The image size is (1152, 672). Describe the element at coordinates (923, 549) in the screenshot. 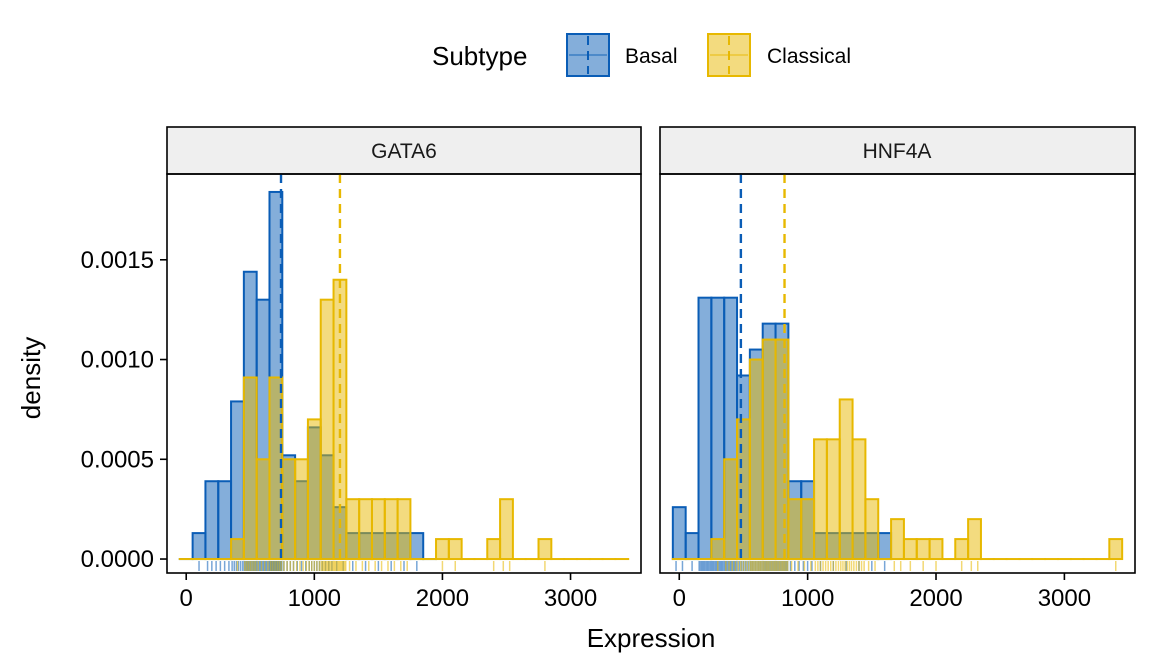

I see `bar-classical-1900` at that location.